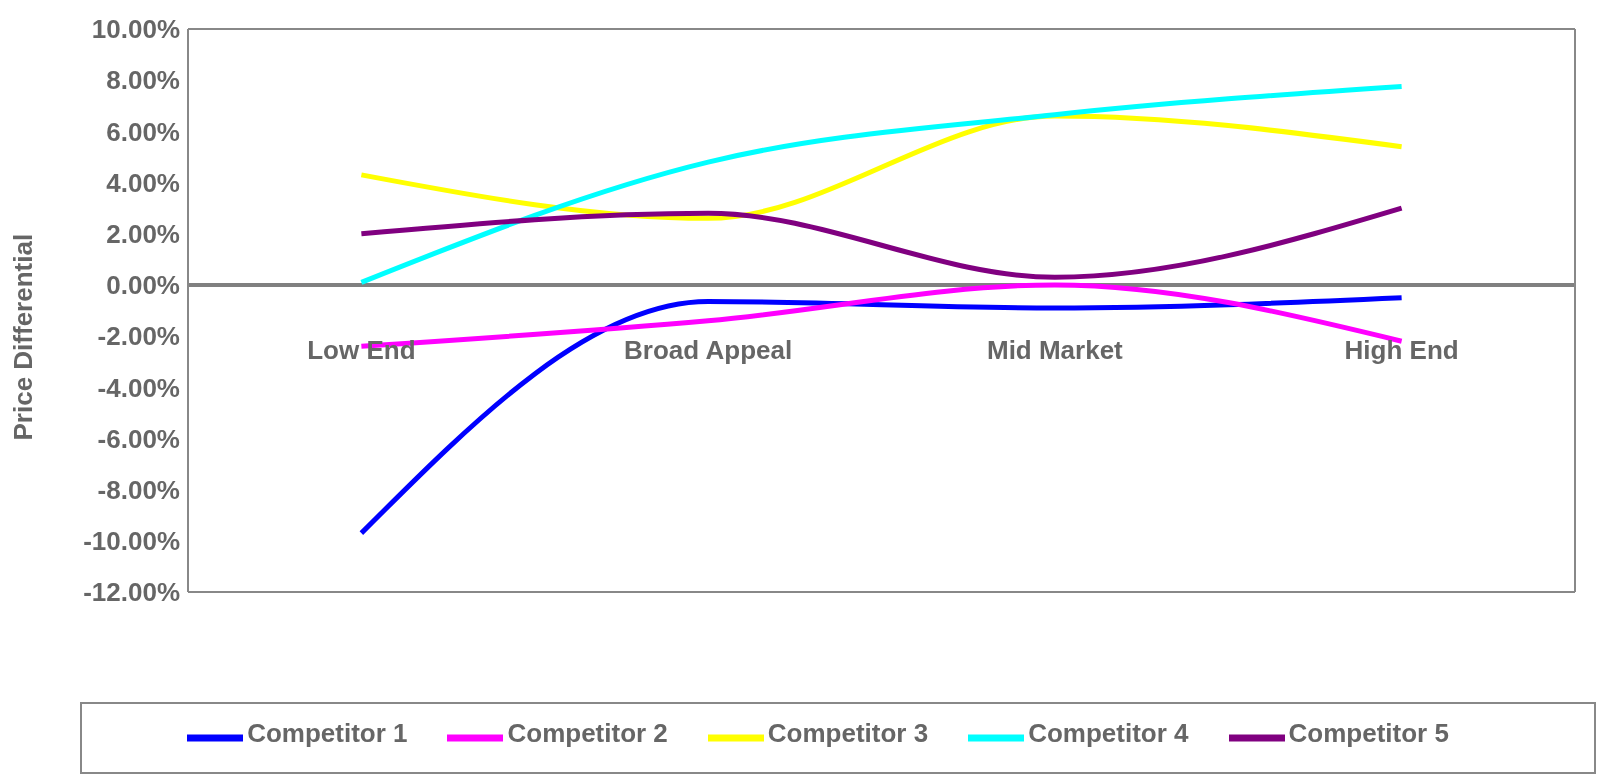  What do you see at coordinates (327, 733) in the screenshot?
I see `legend-label: Competitor 1` at bounding box center [327, 733].